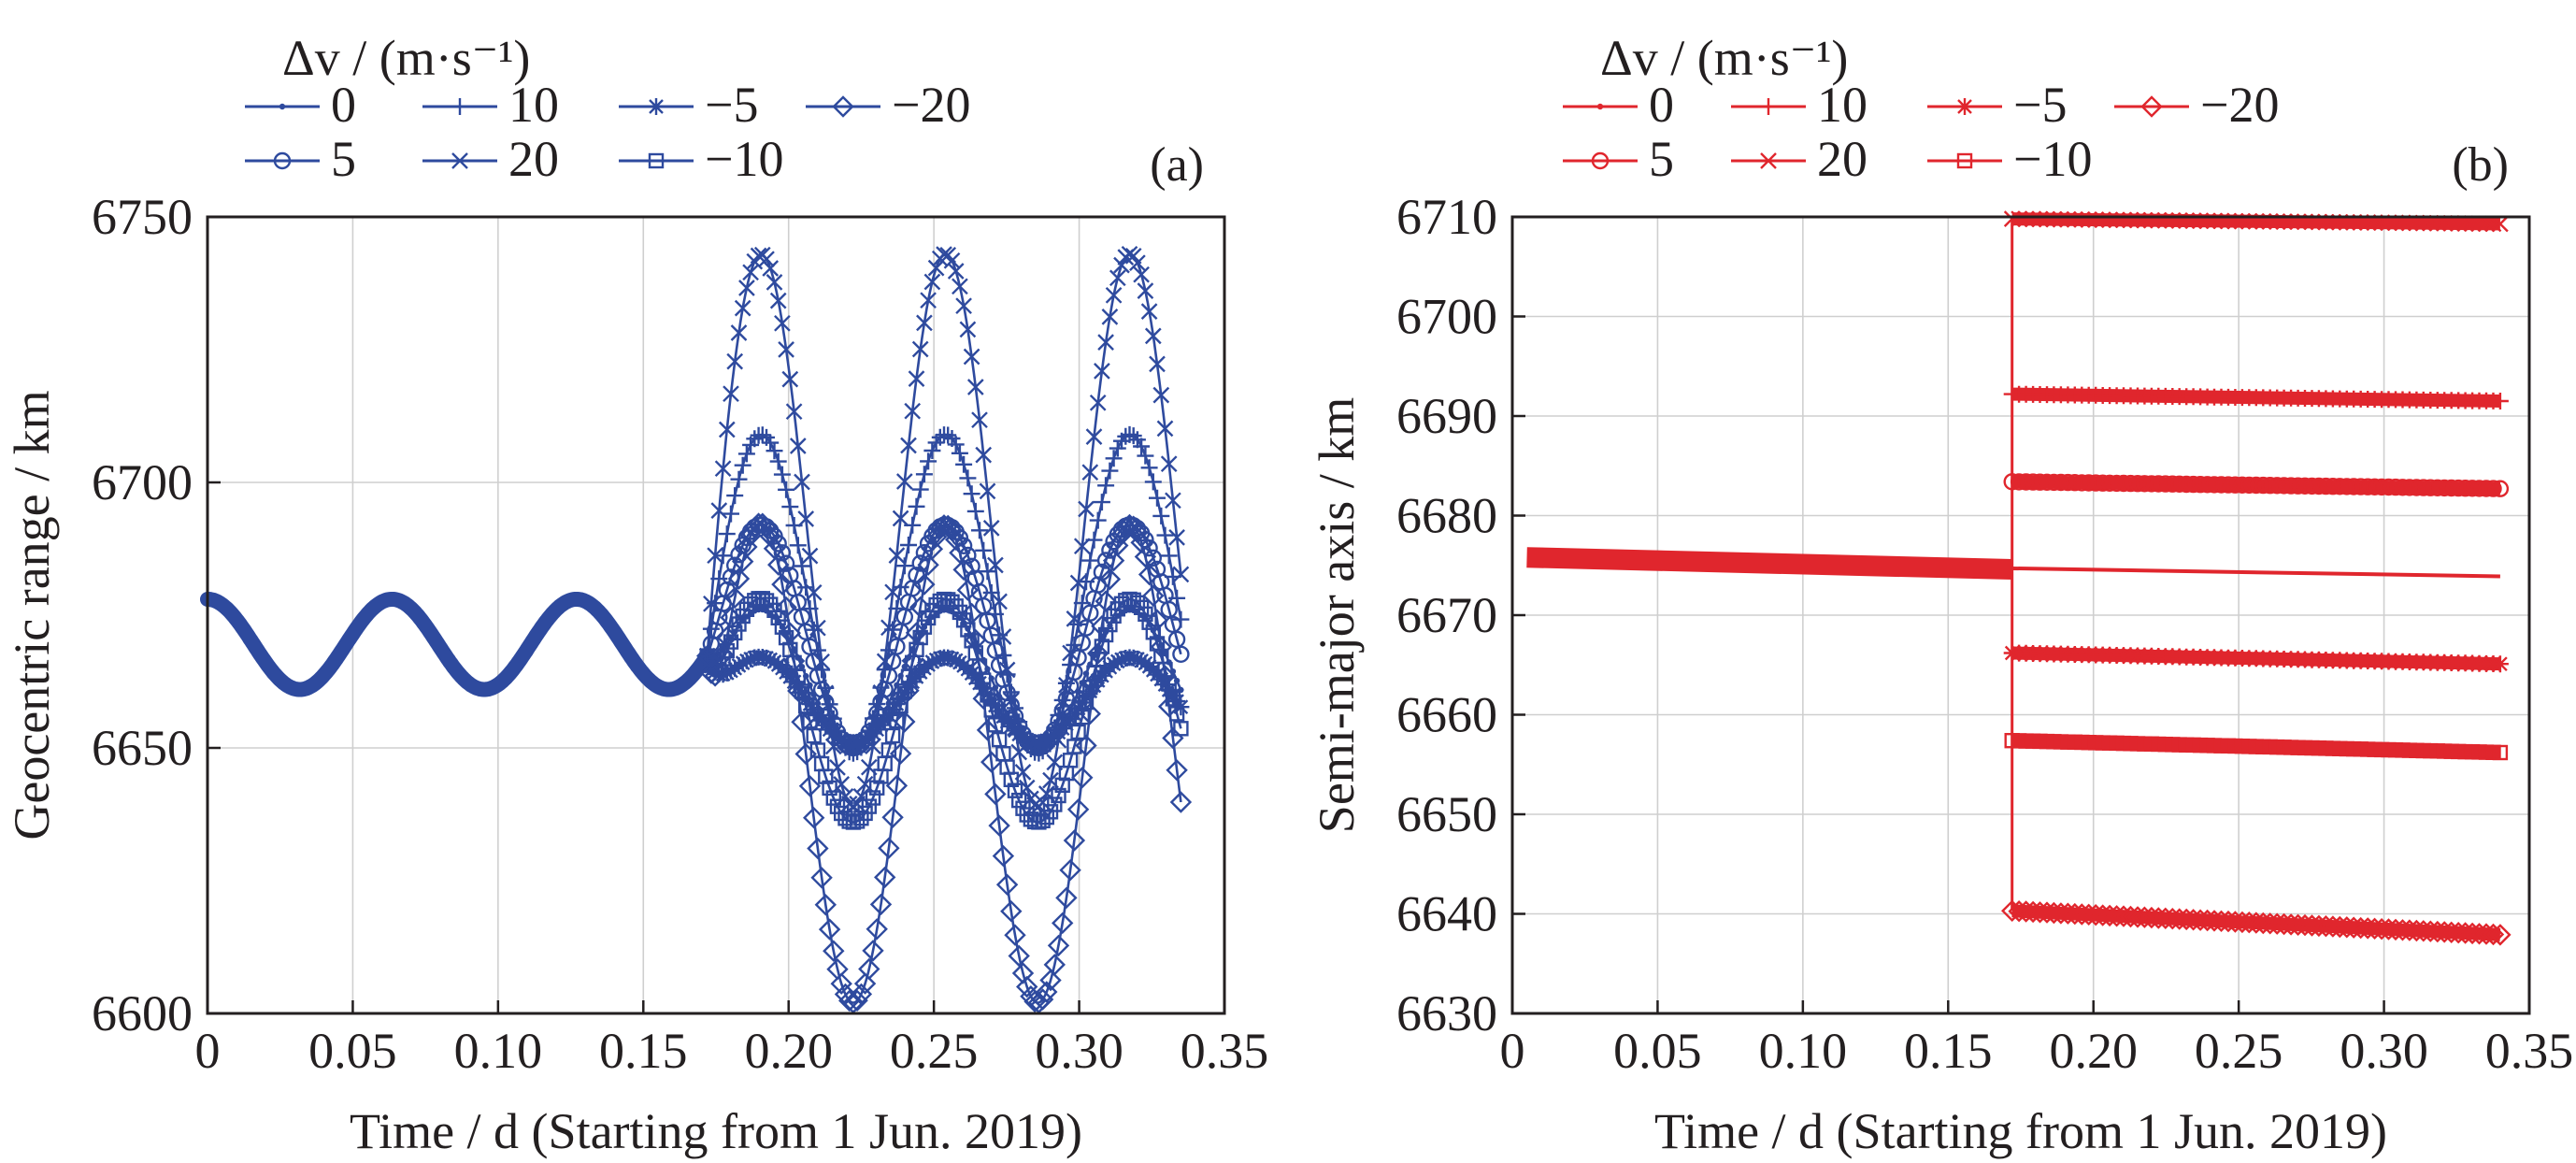 Image resolution: width=2576 pixels, height=1163 pixels. Describe the element at coordinates (2256, 397) in the screenshot. I see `series-plus` at that location.